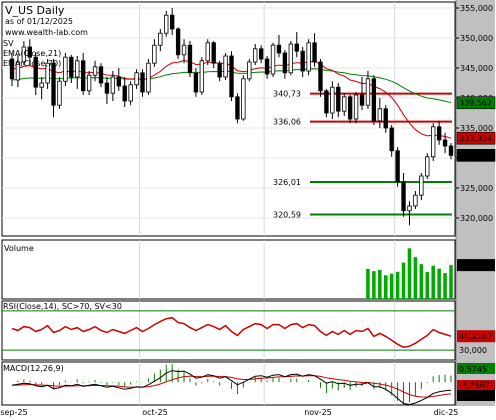 Image resolution: width=496 pixels, height=420 pixels. Describe the element at coordinates (33, 368) in the screenshot. I see `macd-title: MACD(12,26,9)` at that location.